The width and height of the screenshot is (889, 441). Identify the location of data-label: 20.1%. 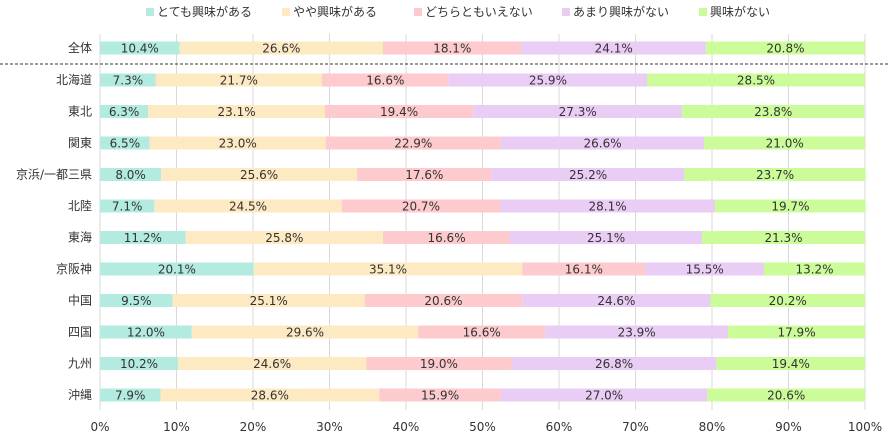
(177, 270).